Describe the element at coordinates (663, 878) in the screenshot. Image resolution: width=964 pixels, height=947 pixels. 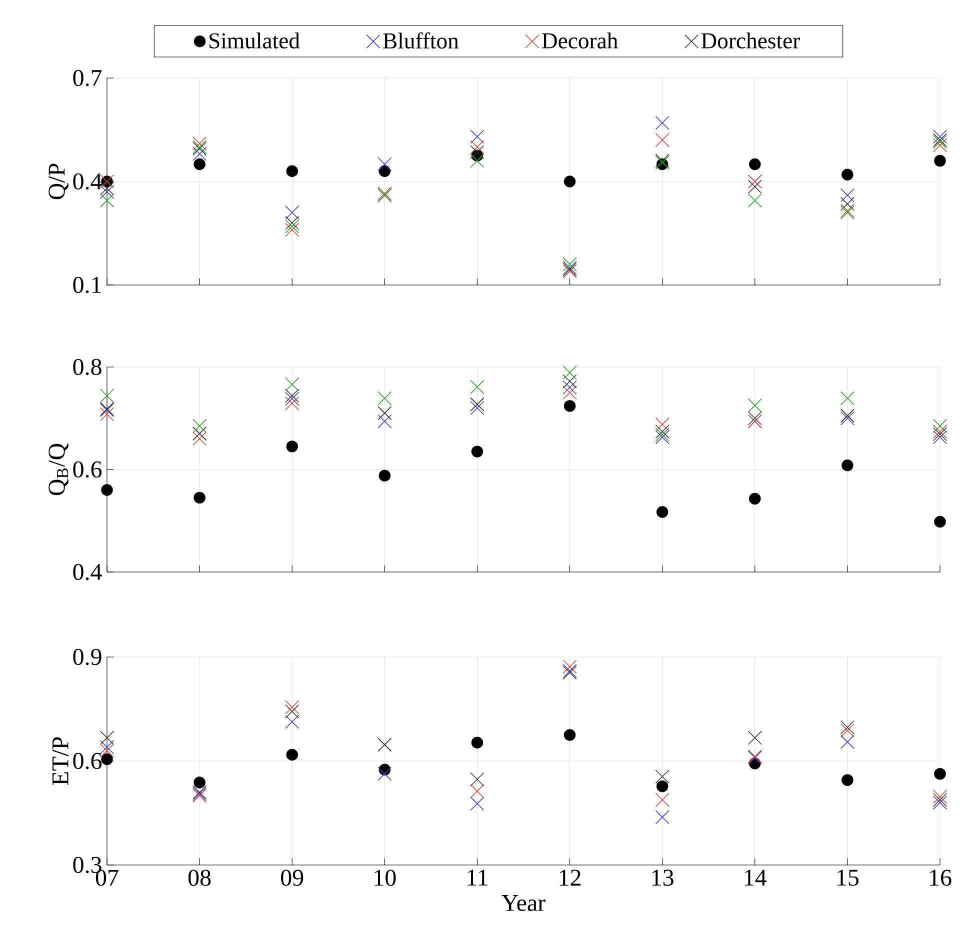
I see `x-tick-label: 13` at that location.